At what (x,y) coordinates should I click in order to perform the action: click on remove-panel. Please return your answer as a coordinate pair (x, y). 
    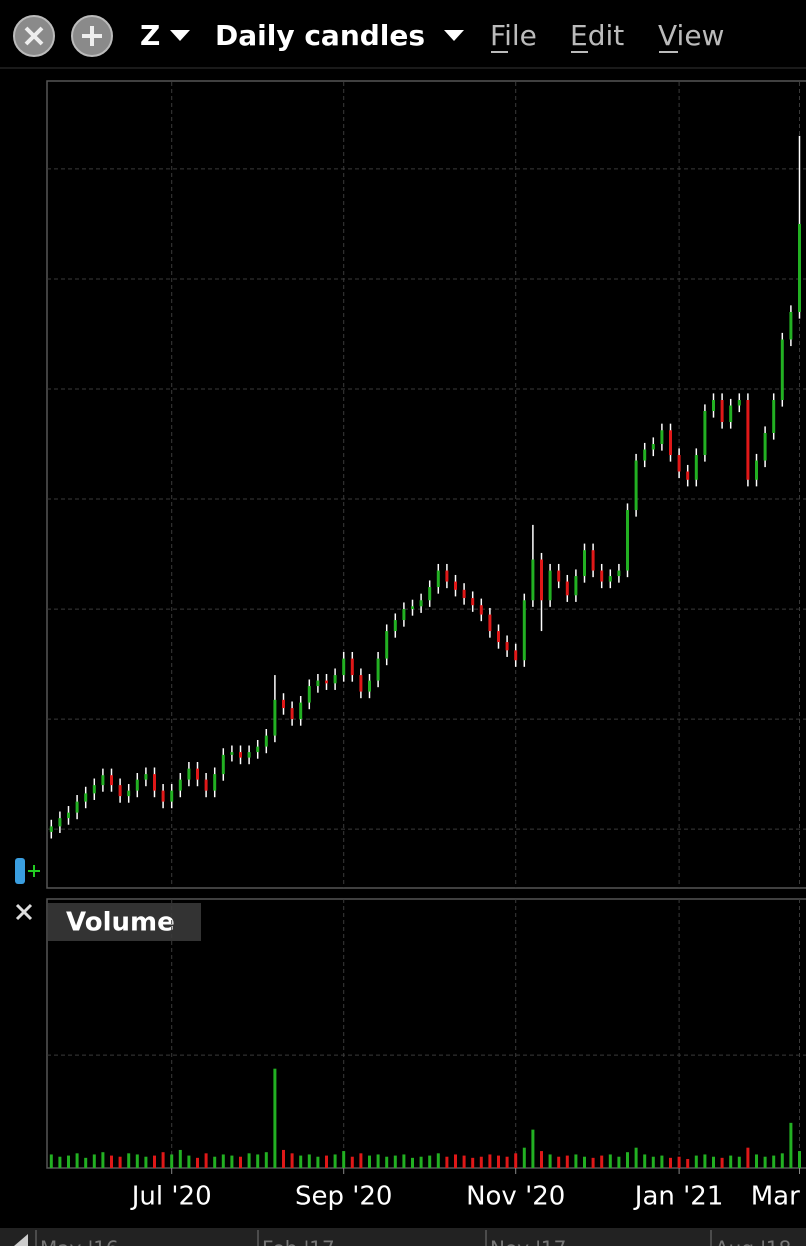
    Looking at the image, I should click on (24, 912).